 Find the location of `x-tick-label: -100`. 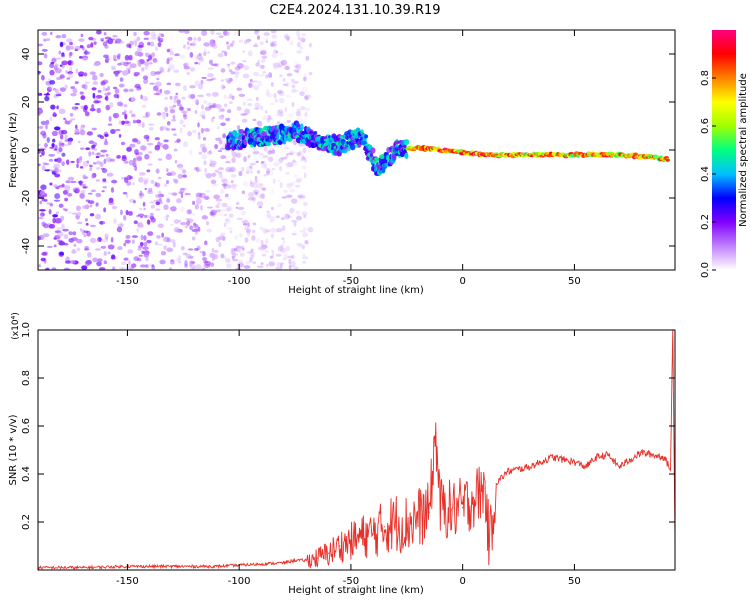

x-tick-label: -100 is located at coordinates (239, 581).